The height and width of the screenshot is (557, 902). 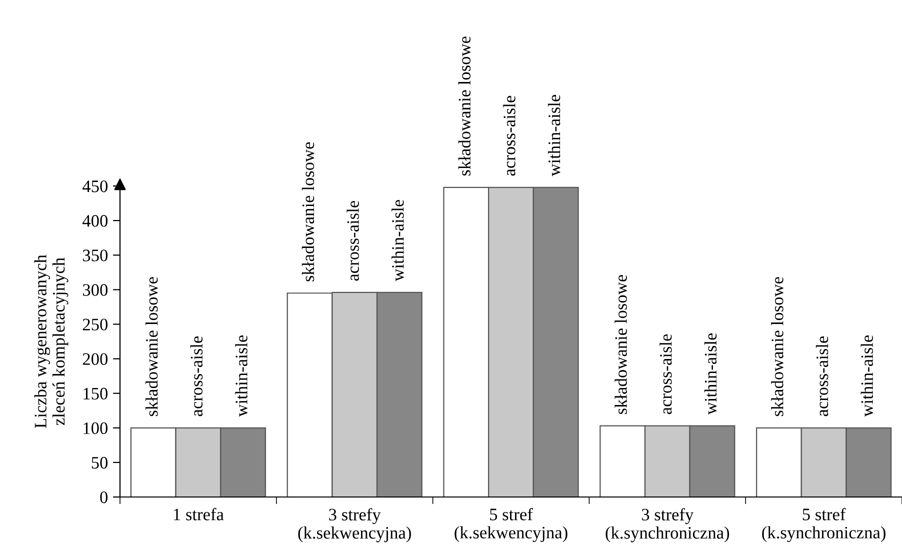 I want to click on y-tick-label: 400, so click(x=95, y=221).